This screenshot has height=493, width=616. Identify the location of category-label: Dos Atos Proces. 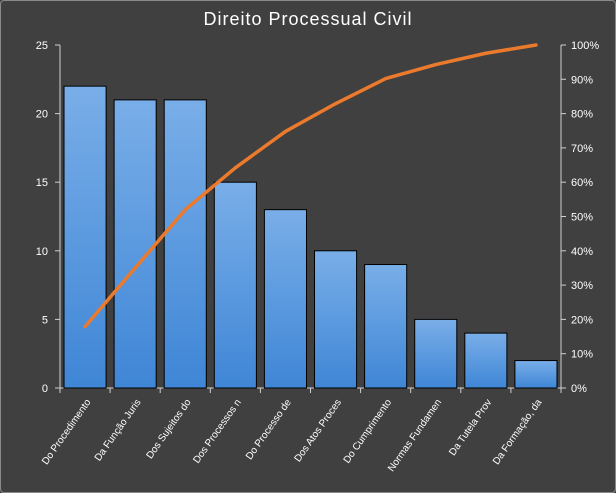
(318, 430).